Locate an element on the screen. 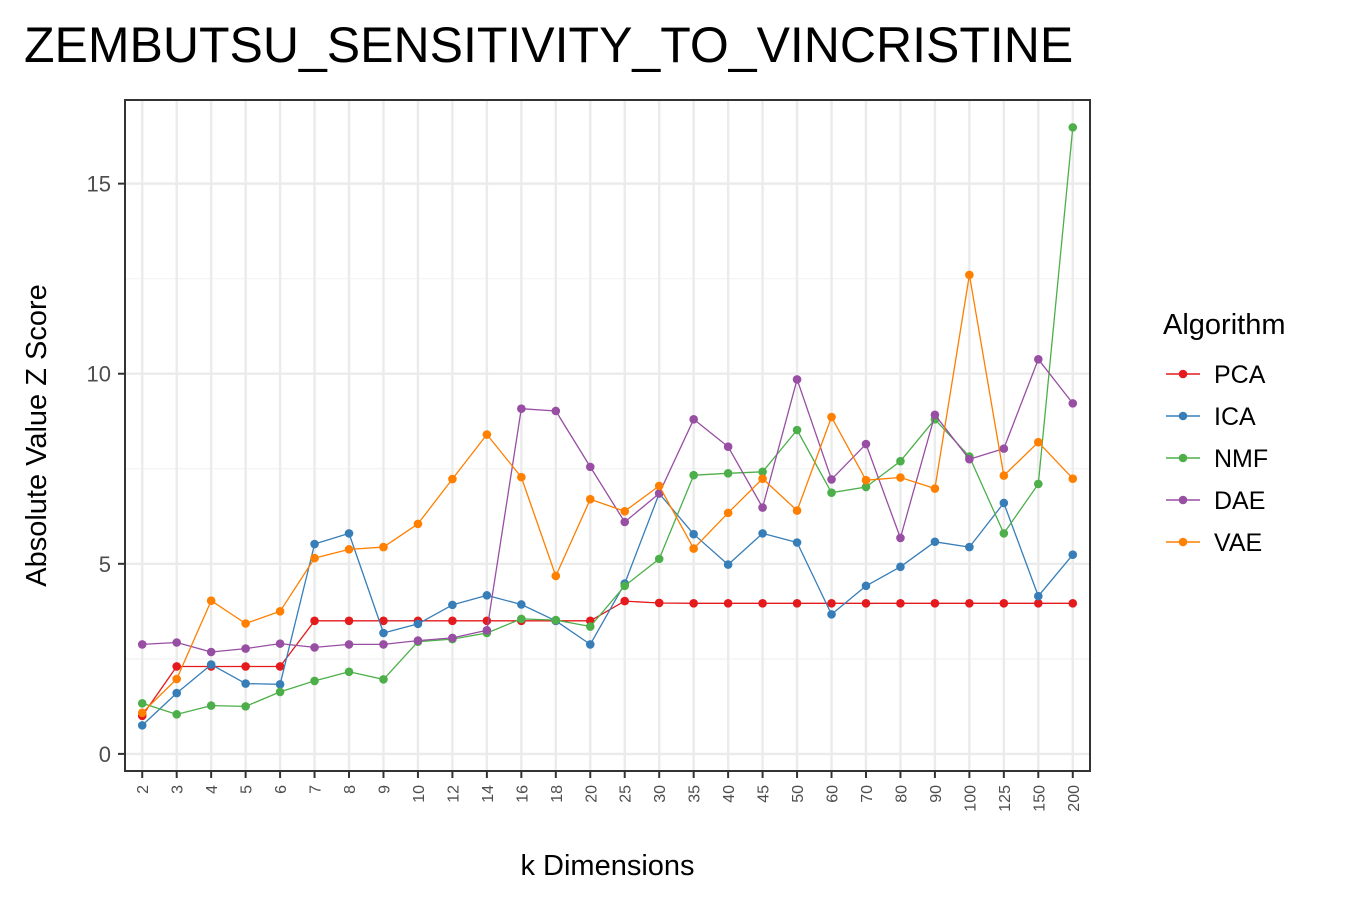 This screenshot has width=1350, height=900. x-tick-label: 40 is located at coordinates (729, 794).